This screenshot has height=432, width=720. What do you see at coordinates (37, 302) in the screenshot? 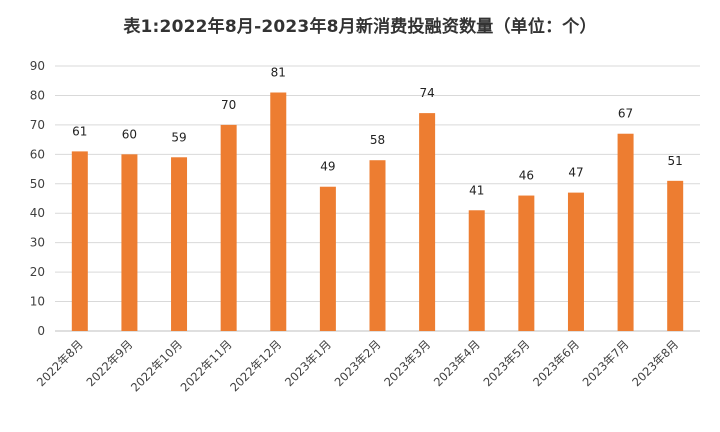
I see `y-tick-label: 10` at bounding box center [37, 302].